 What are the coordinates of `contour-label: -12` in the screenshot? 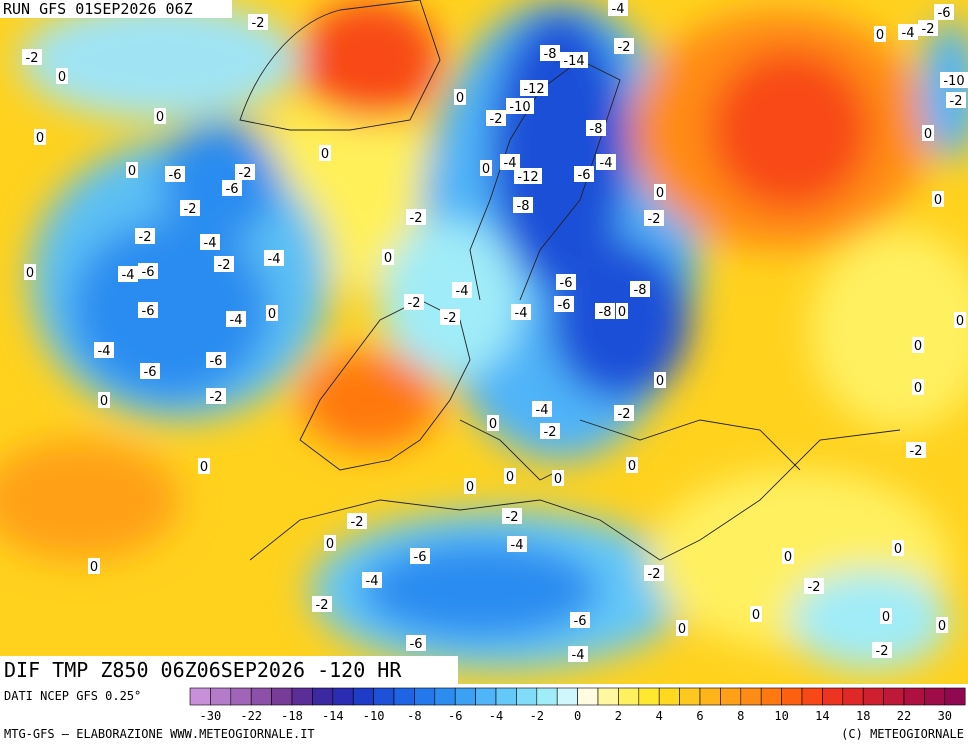 It's located at (527, 177).